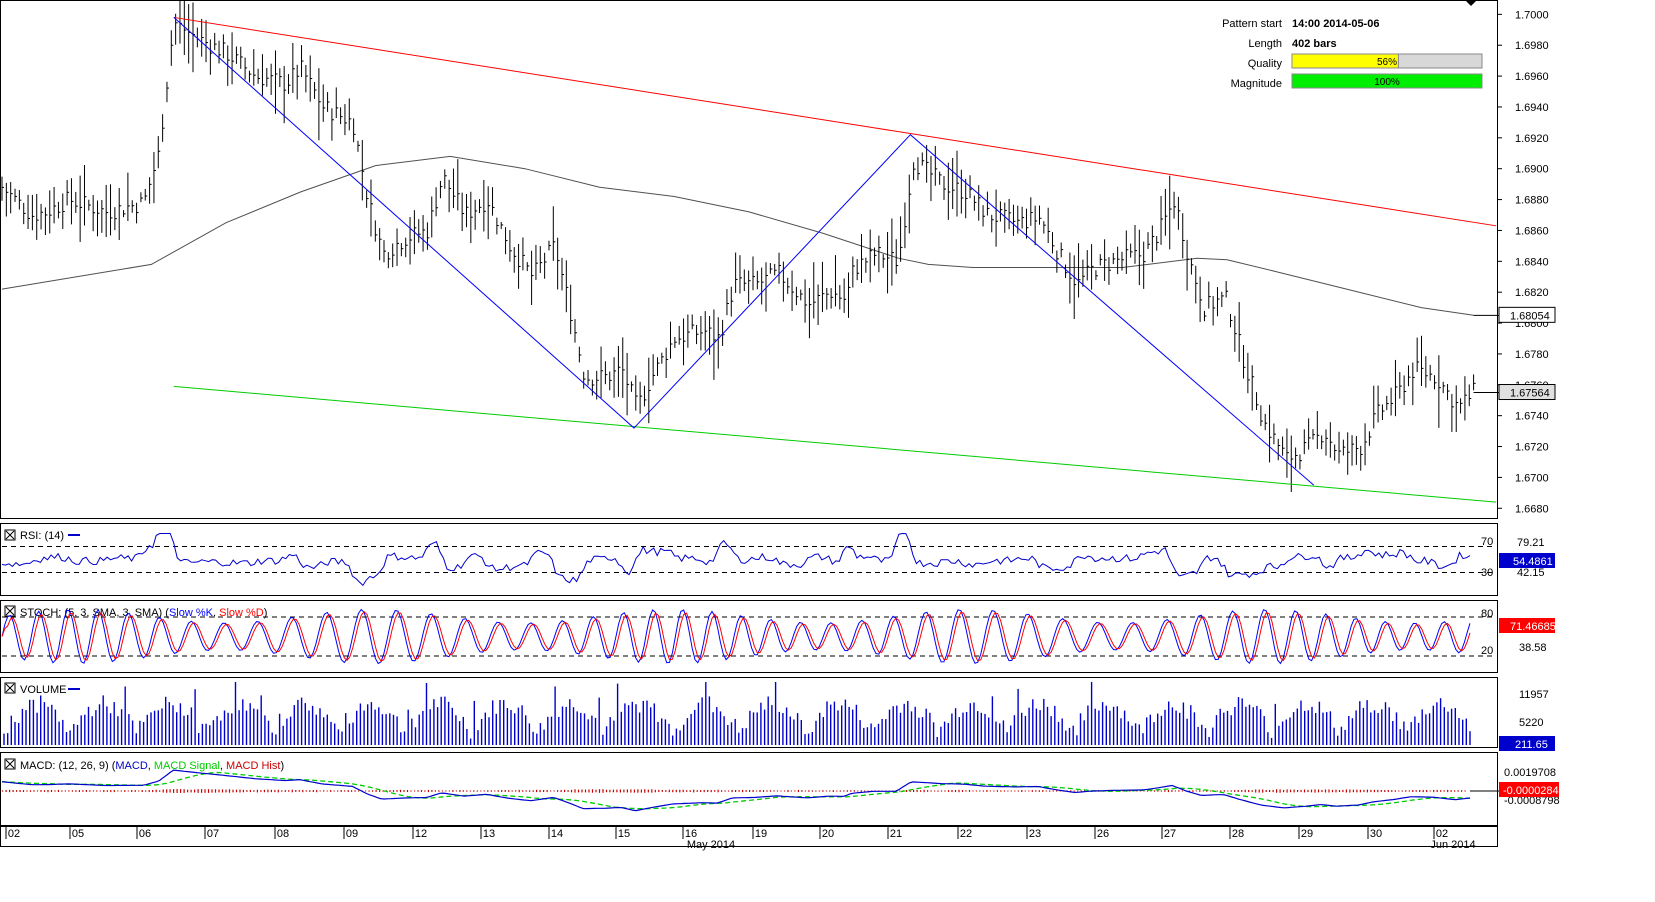  I want to click on quality-percent: 56%, so click(1387, 62).